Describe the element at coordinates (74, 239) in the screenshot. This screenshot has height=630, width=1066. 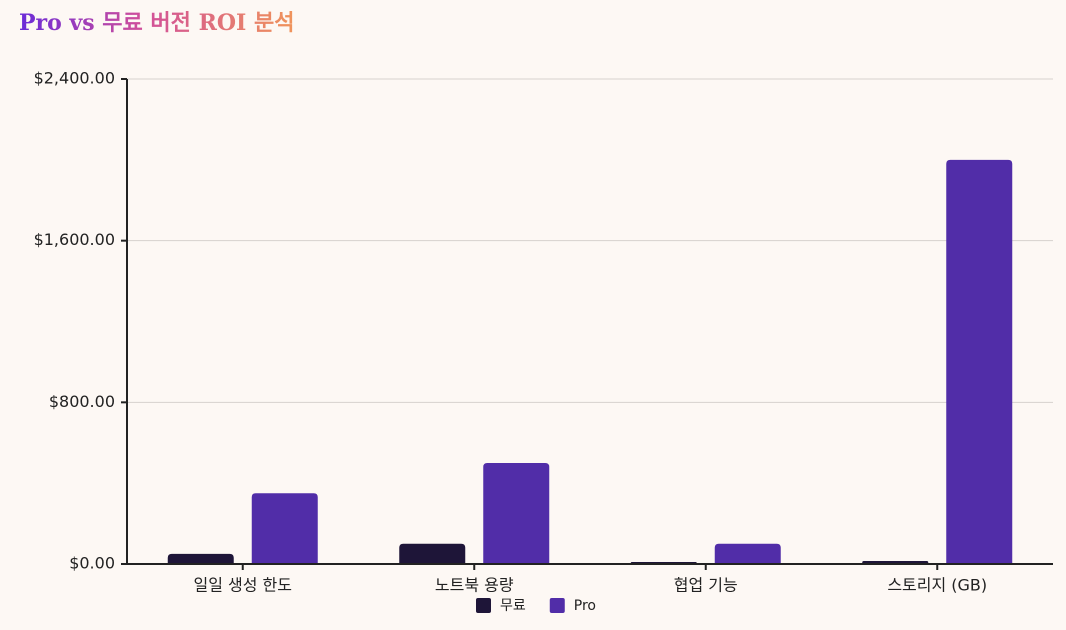
I see `y-tick-label: $1,600.00` at that location.